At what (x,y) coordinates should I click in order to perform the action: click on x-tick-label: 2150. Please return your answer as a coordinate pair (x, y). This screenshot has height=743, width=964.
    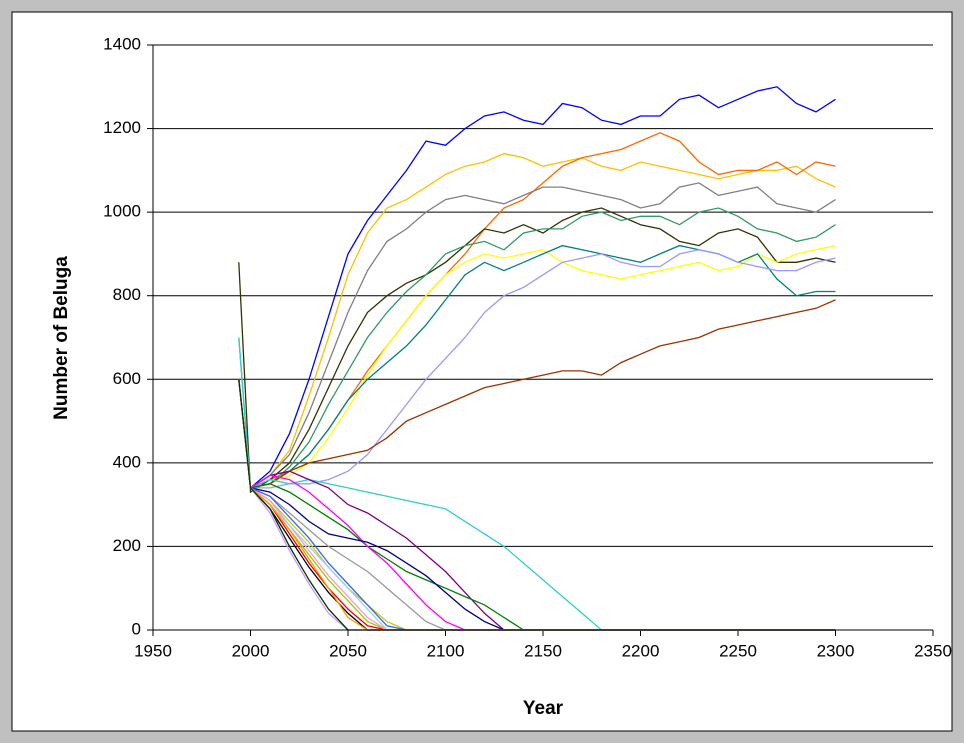
    Looking at the image, I should click on (543, 650).